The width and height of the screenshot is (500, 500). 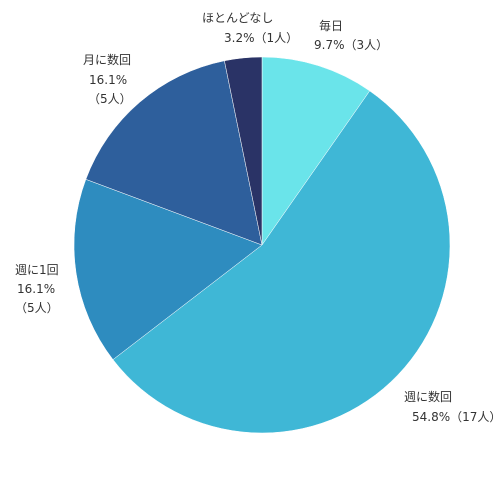 I want to click on label-hotondo-nashi: ほとんどなし 3.2%（1人）, so click(x=250, y=28).